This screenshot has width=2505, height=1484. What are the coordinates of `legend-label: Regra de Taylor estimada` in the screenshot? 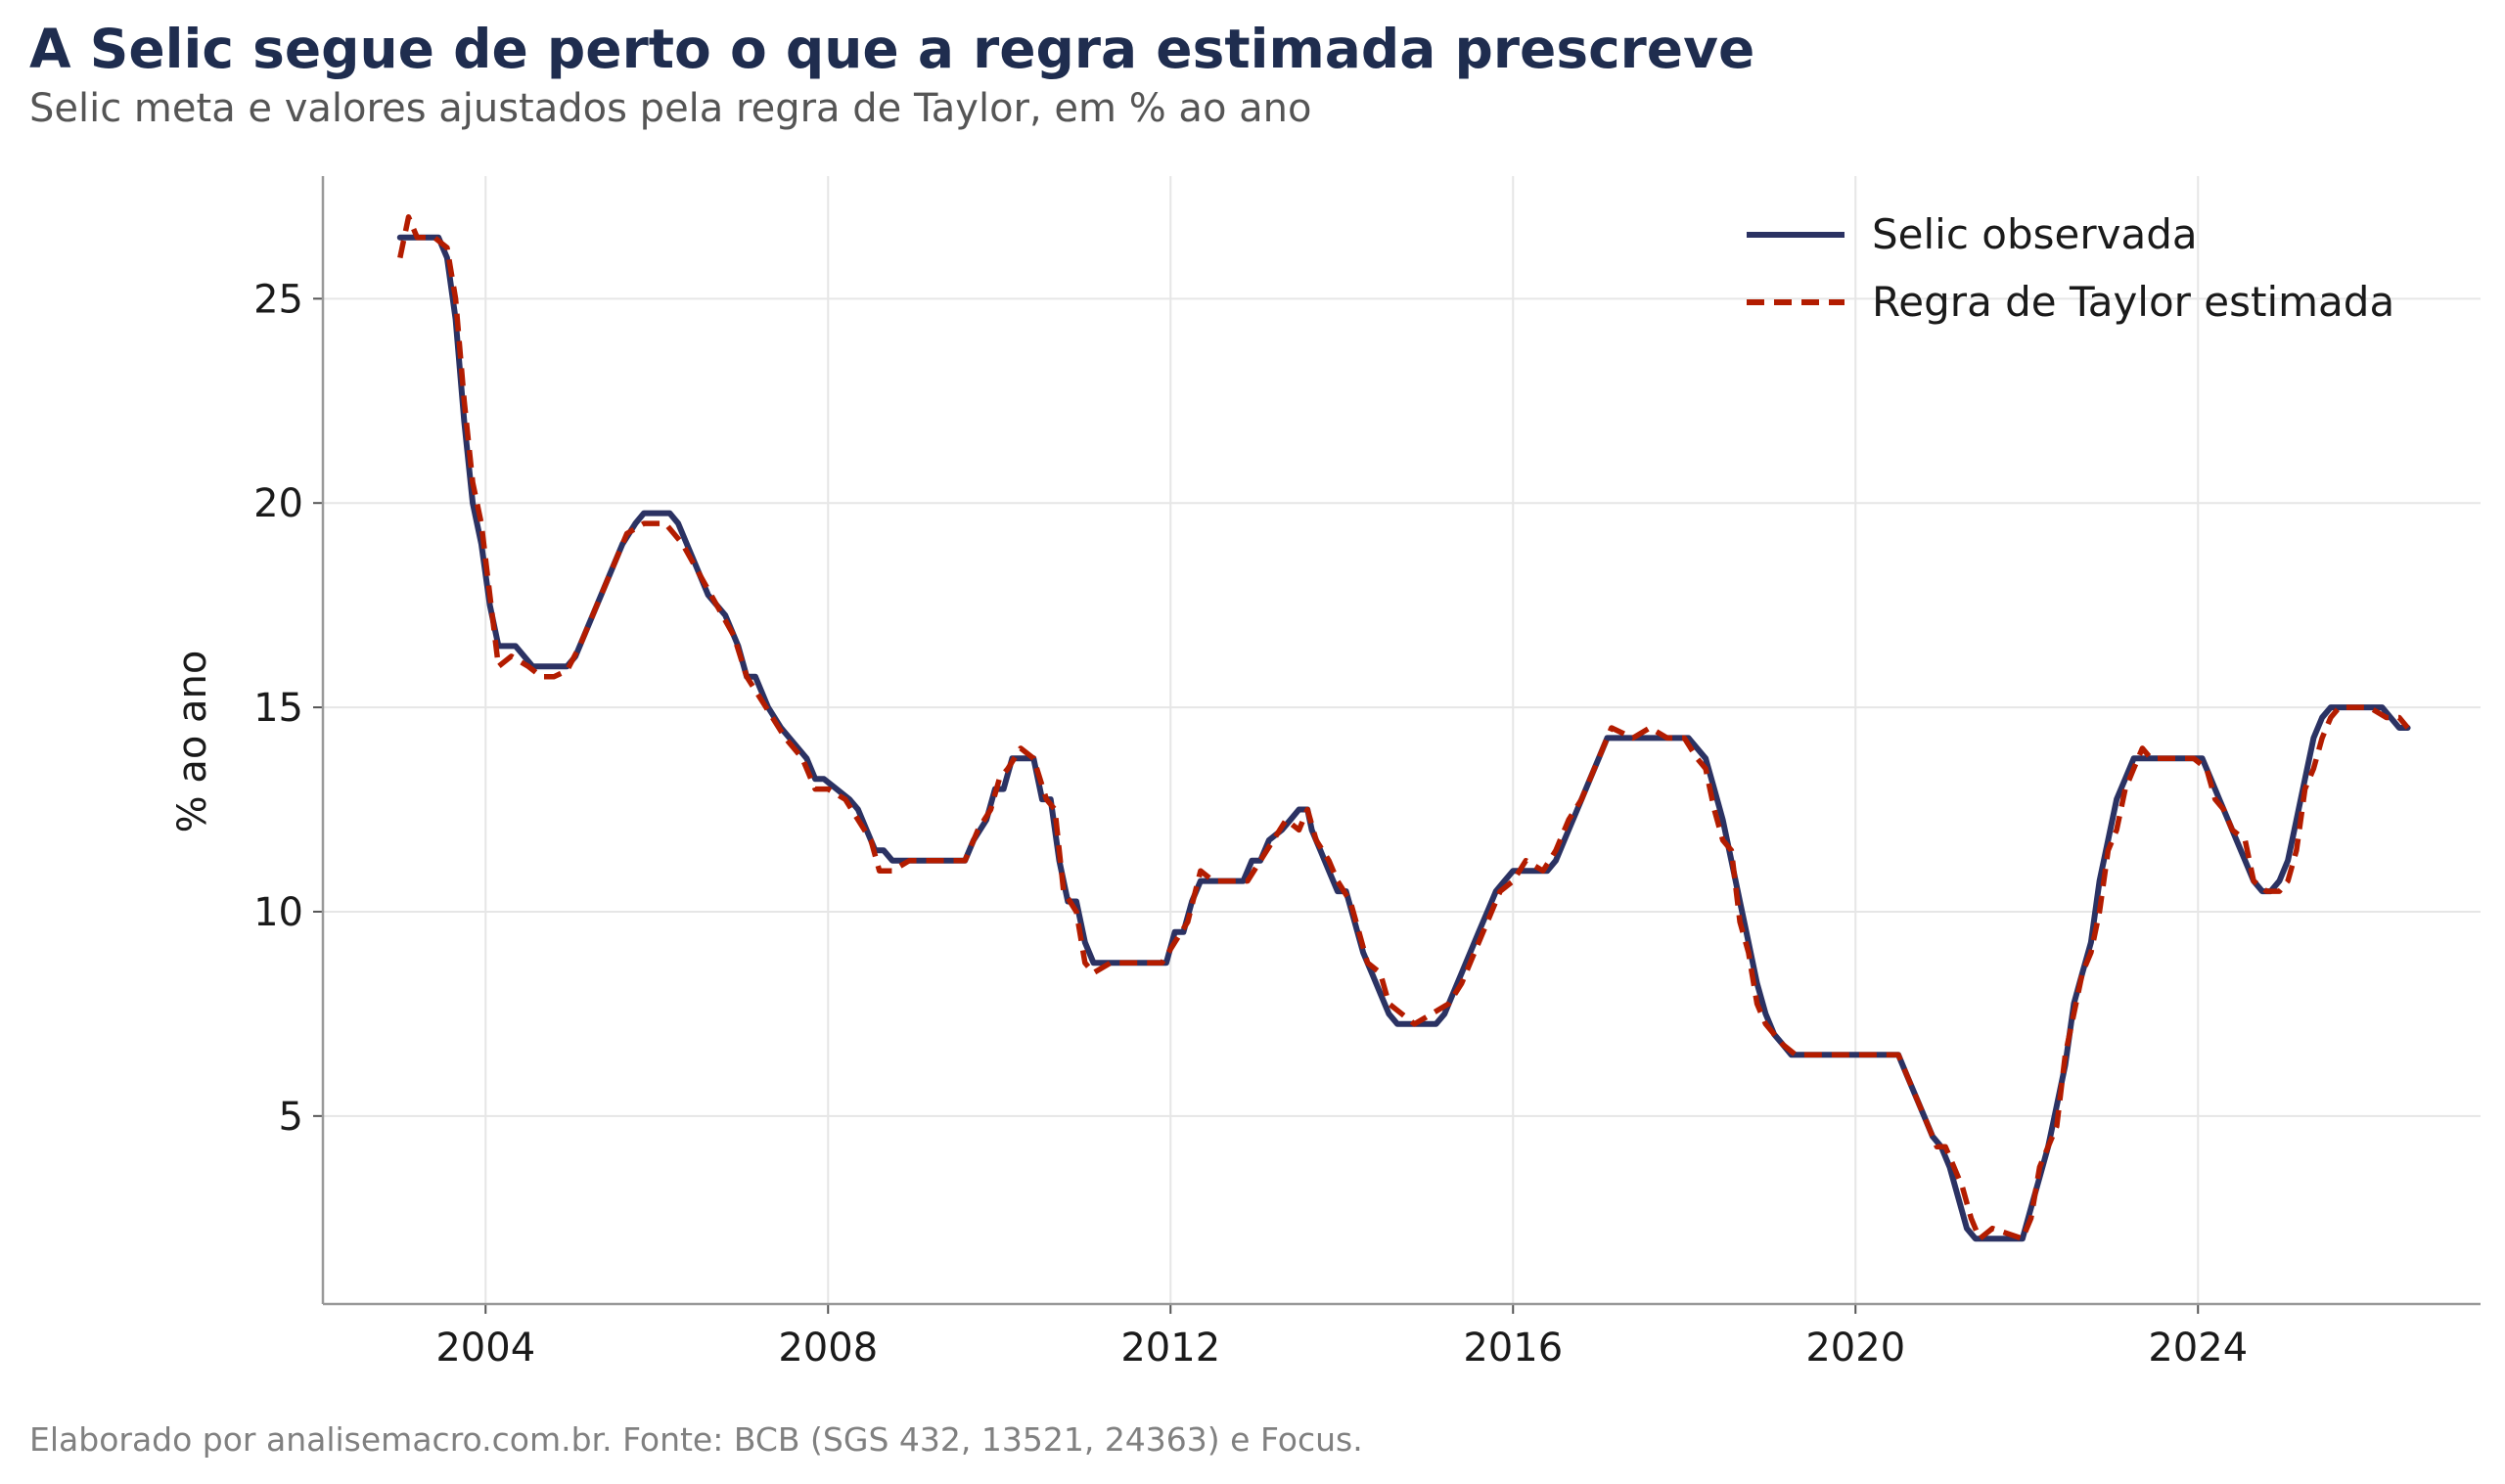 It's located at (2133, 302).